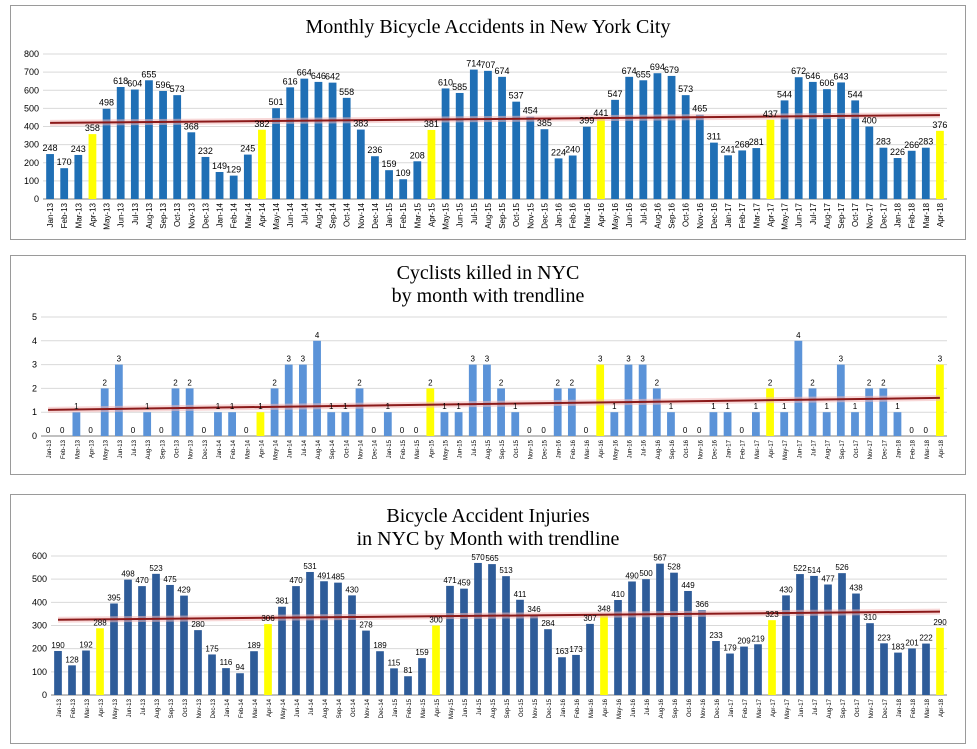  Describe the element at coordinates (410, 708) in the screenshot. I see `x-tick-label: Feb-15` at that location.